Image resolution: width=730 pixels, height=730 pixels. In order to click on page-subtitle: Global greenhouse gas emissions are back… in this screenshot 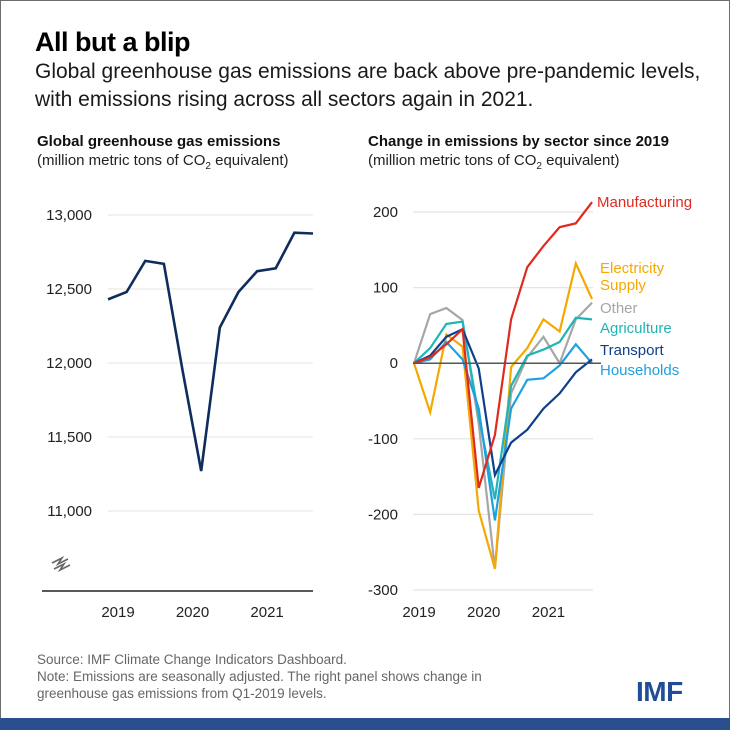, I will do `click(368, 85)`.